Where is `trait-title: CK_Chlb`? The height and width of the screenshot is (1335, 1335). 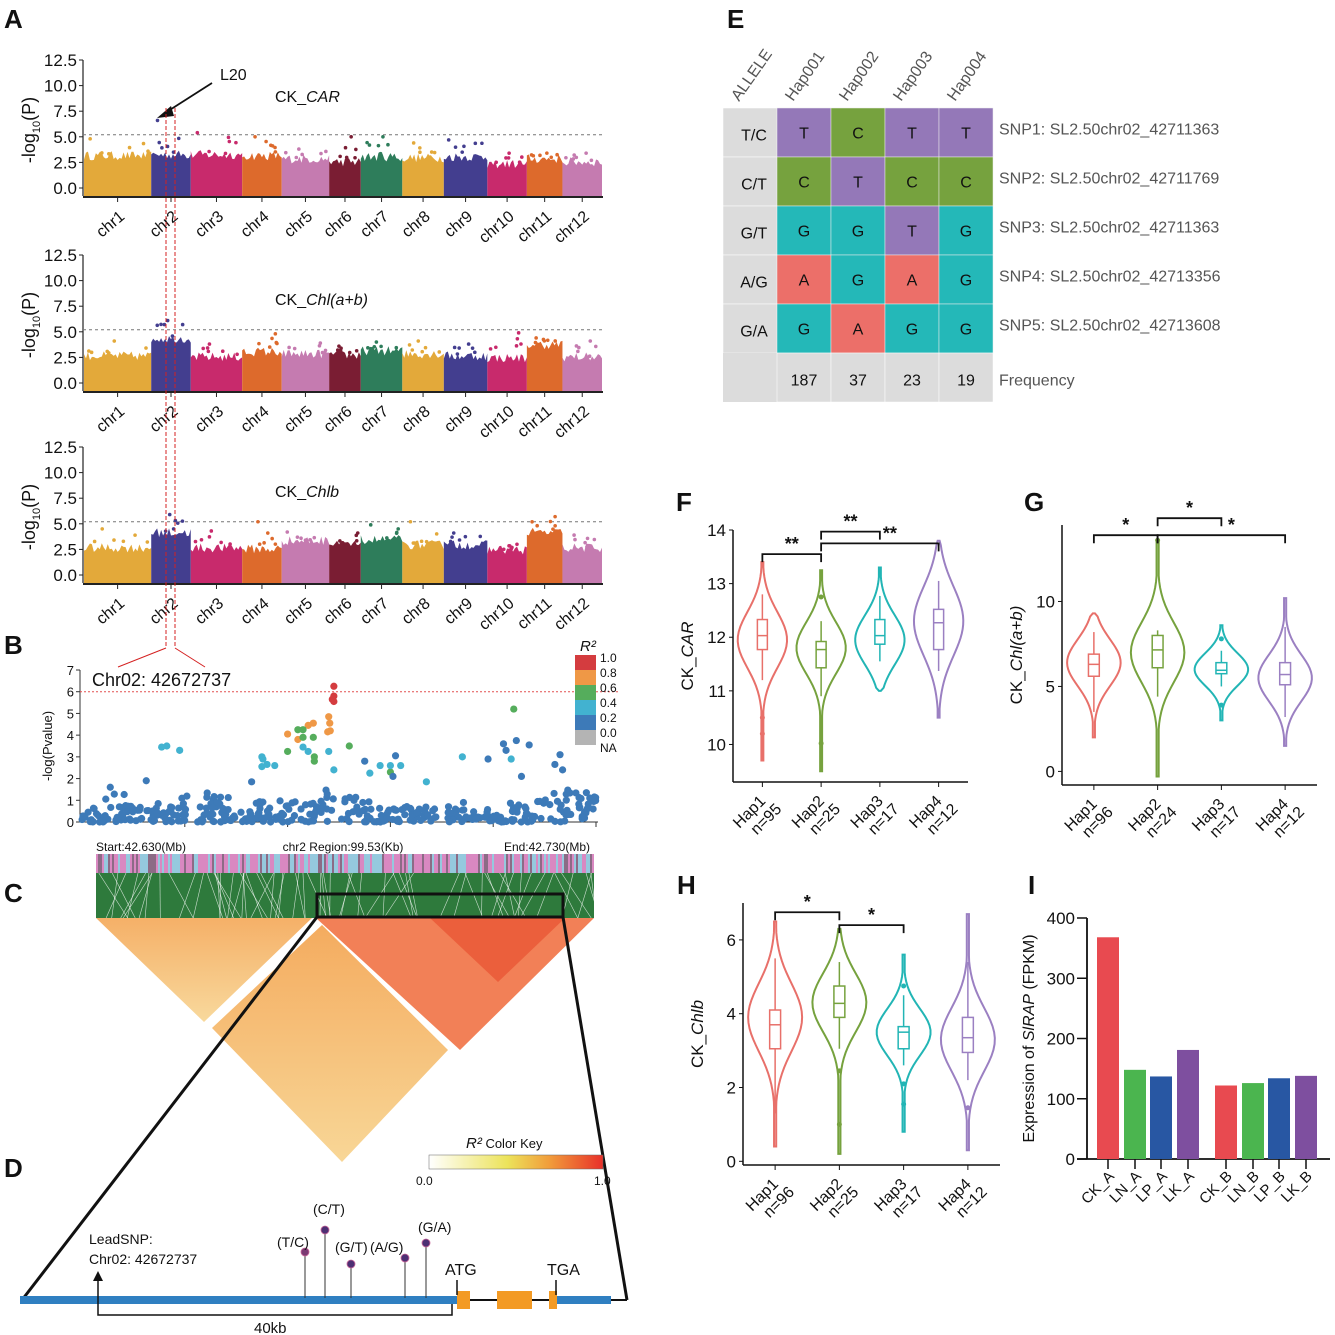
trait-title: CK_Chlb is located at coordinates (307, 492).